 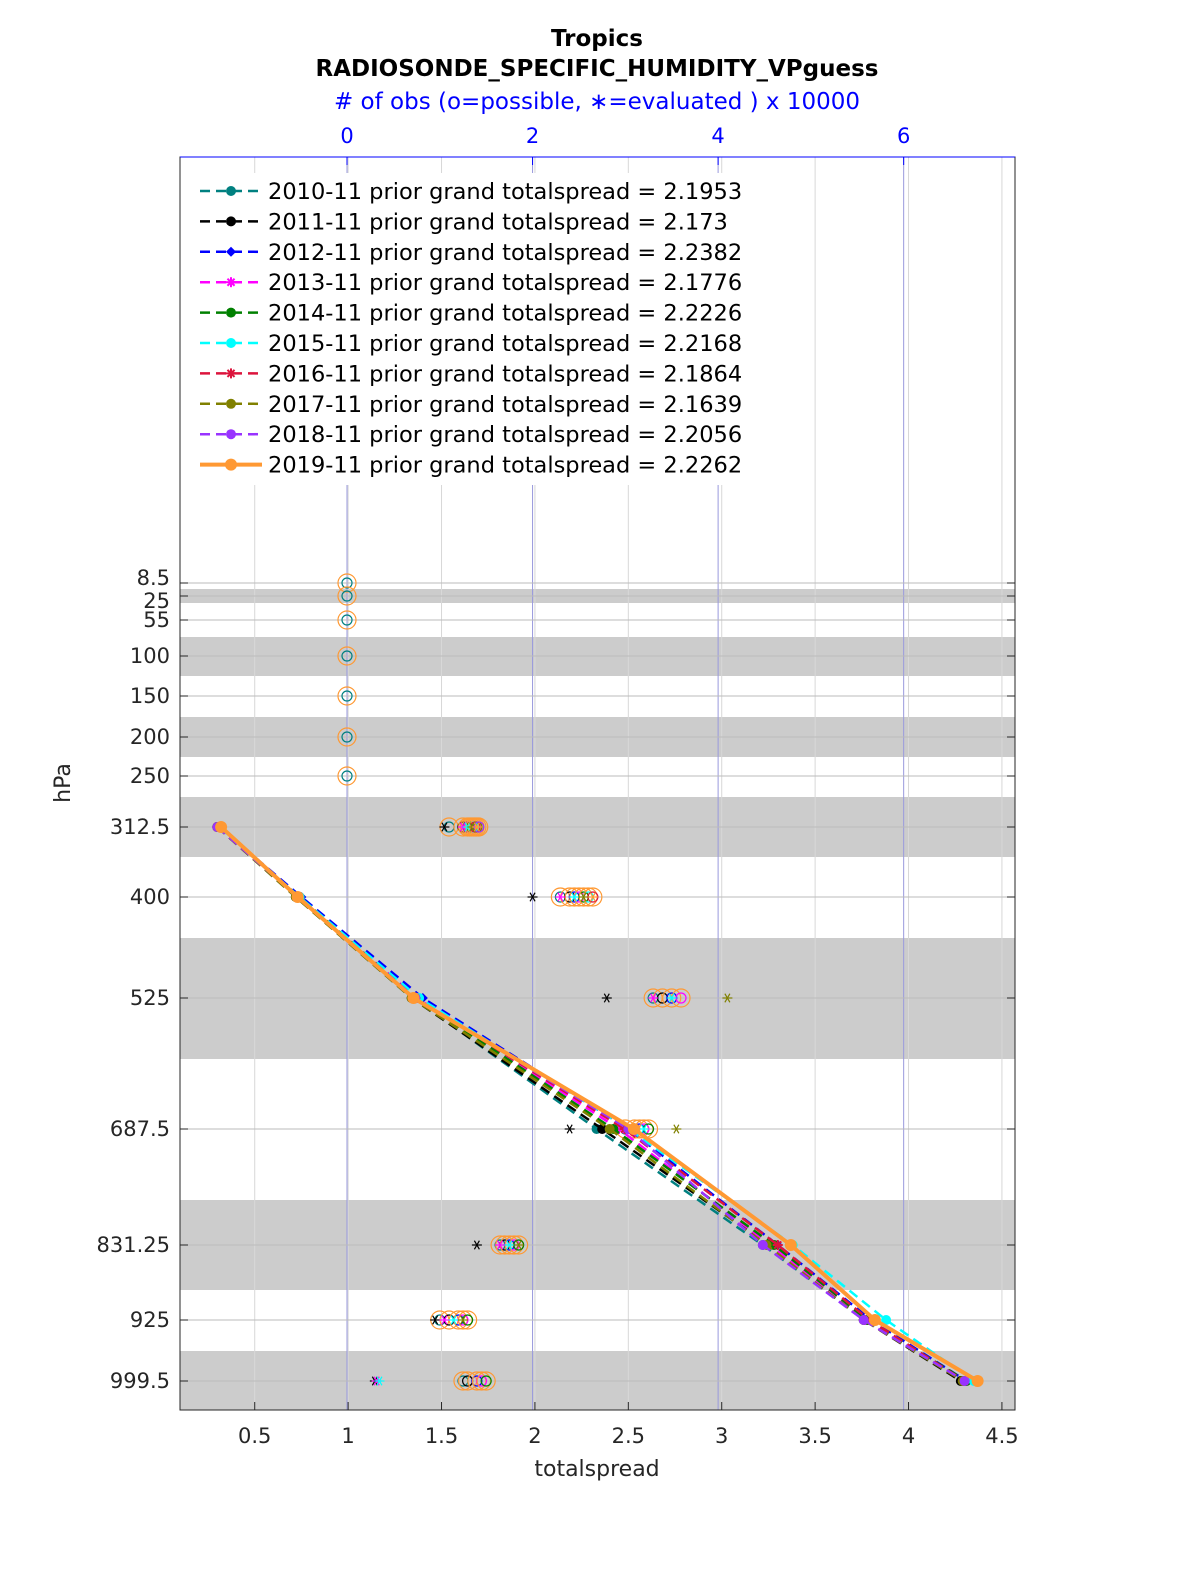 I want to click on x-axis: 0.5 1 1.5 2 2.5 3 3.5 4 4.5, so click(x=628, y=1425).